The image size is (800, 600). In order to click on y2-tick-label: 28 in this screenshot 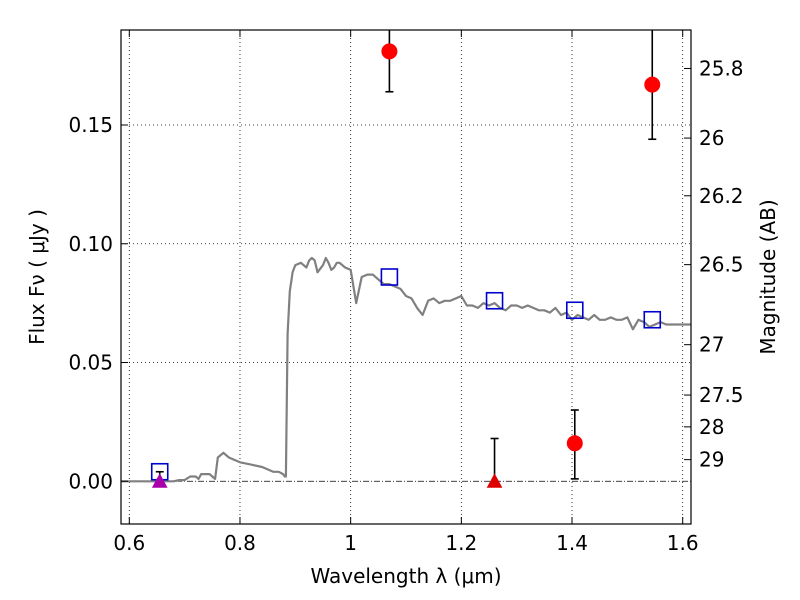, I will do `click(711, 427)`.